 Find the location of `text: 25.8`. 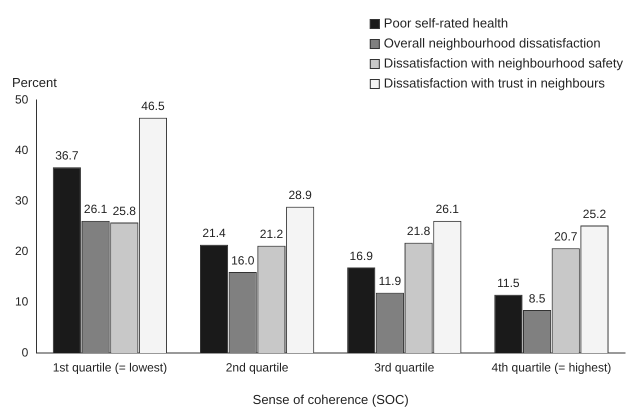

text: 25.8 is located at coordinates (124, 211).